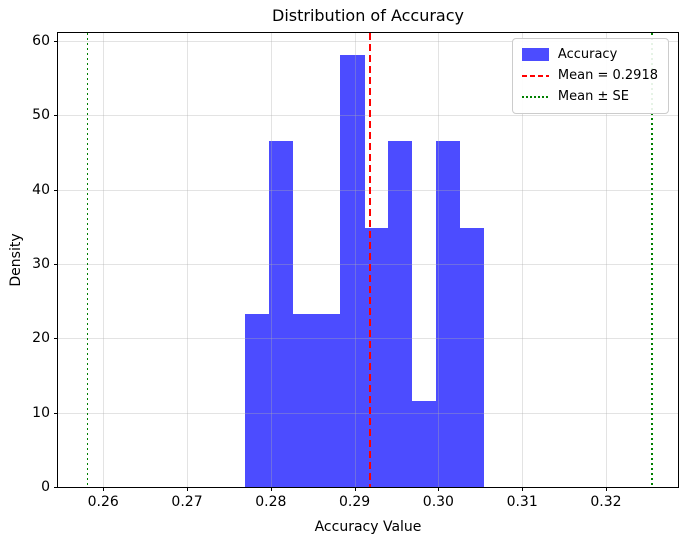 The height and width of the screenshot is (547, 686). I want to click on legend: Accuracy Mean = 0.2918 Mean ± SE, so click(590, 76).